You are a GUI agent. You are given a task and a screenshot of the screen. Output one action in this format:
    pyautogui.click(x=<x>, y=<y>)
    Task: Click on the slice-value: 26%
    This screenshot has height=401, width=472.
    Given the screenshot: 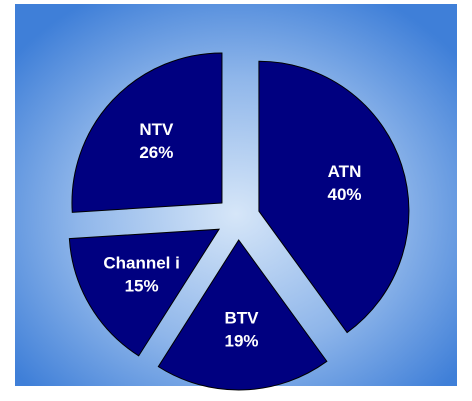 What is the action you would take?
    pyautogui.click(x=156, y=152)
    